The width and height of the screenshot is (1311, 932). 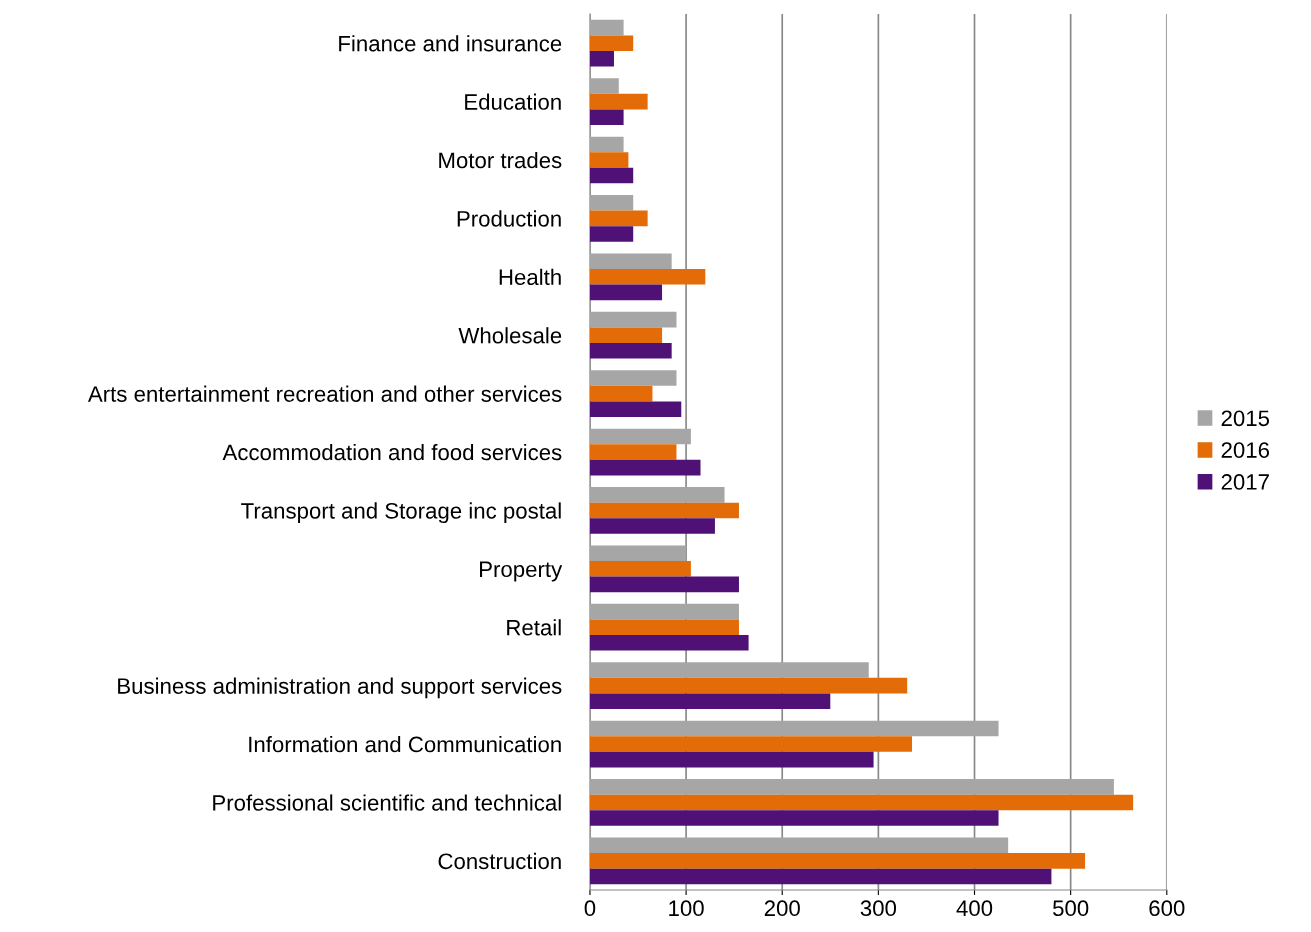 I want to click on y-tick-label: Property, so click(x=521, y=571).